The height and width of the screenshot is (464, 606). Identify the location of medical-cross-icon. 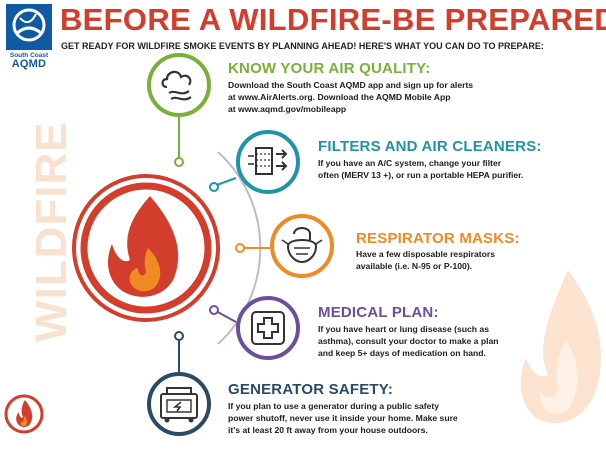
(268, 328).